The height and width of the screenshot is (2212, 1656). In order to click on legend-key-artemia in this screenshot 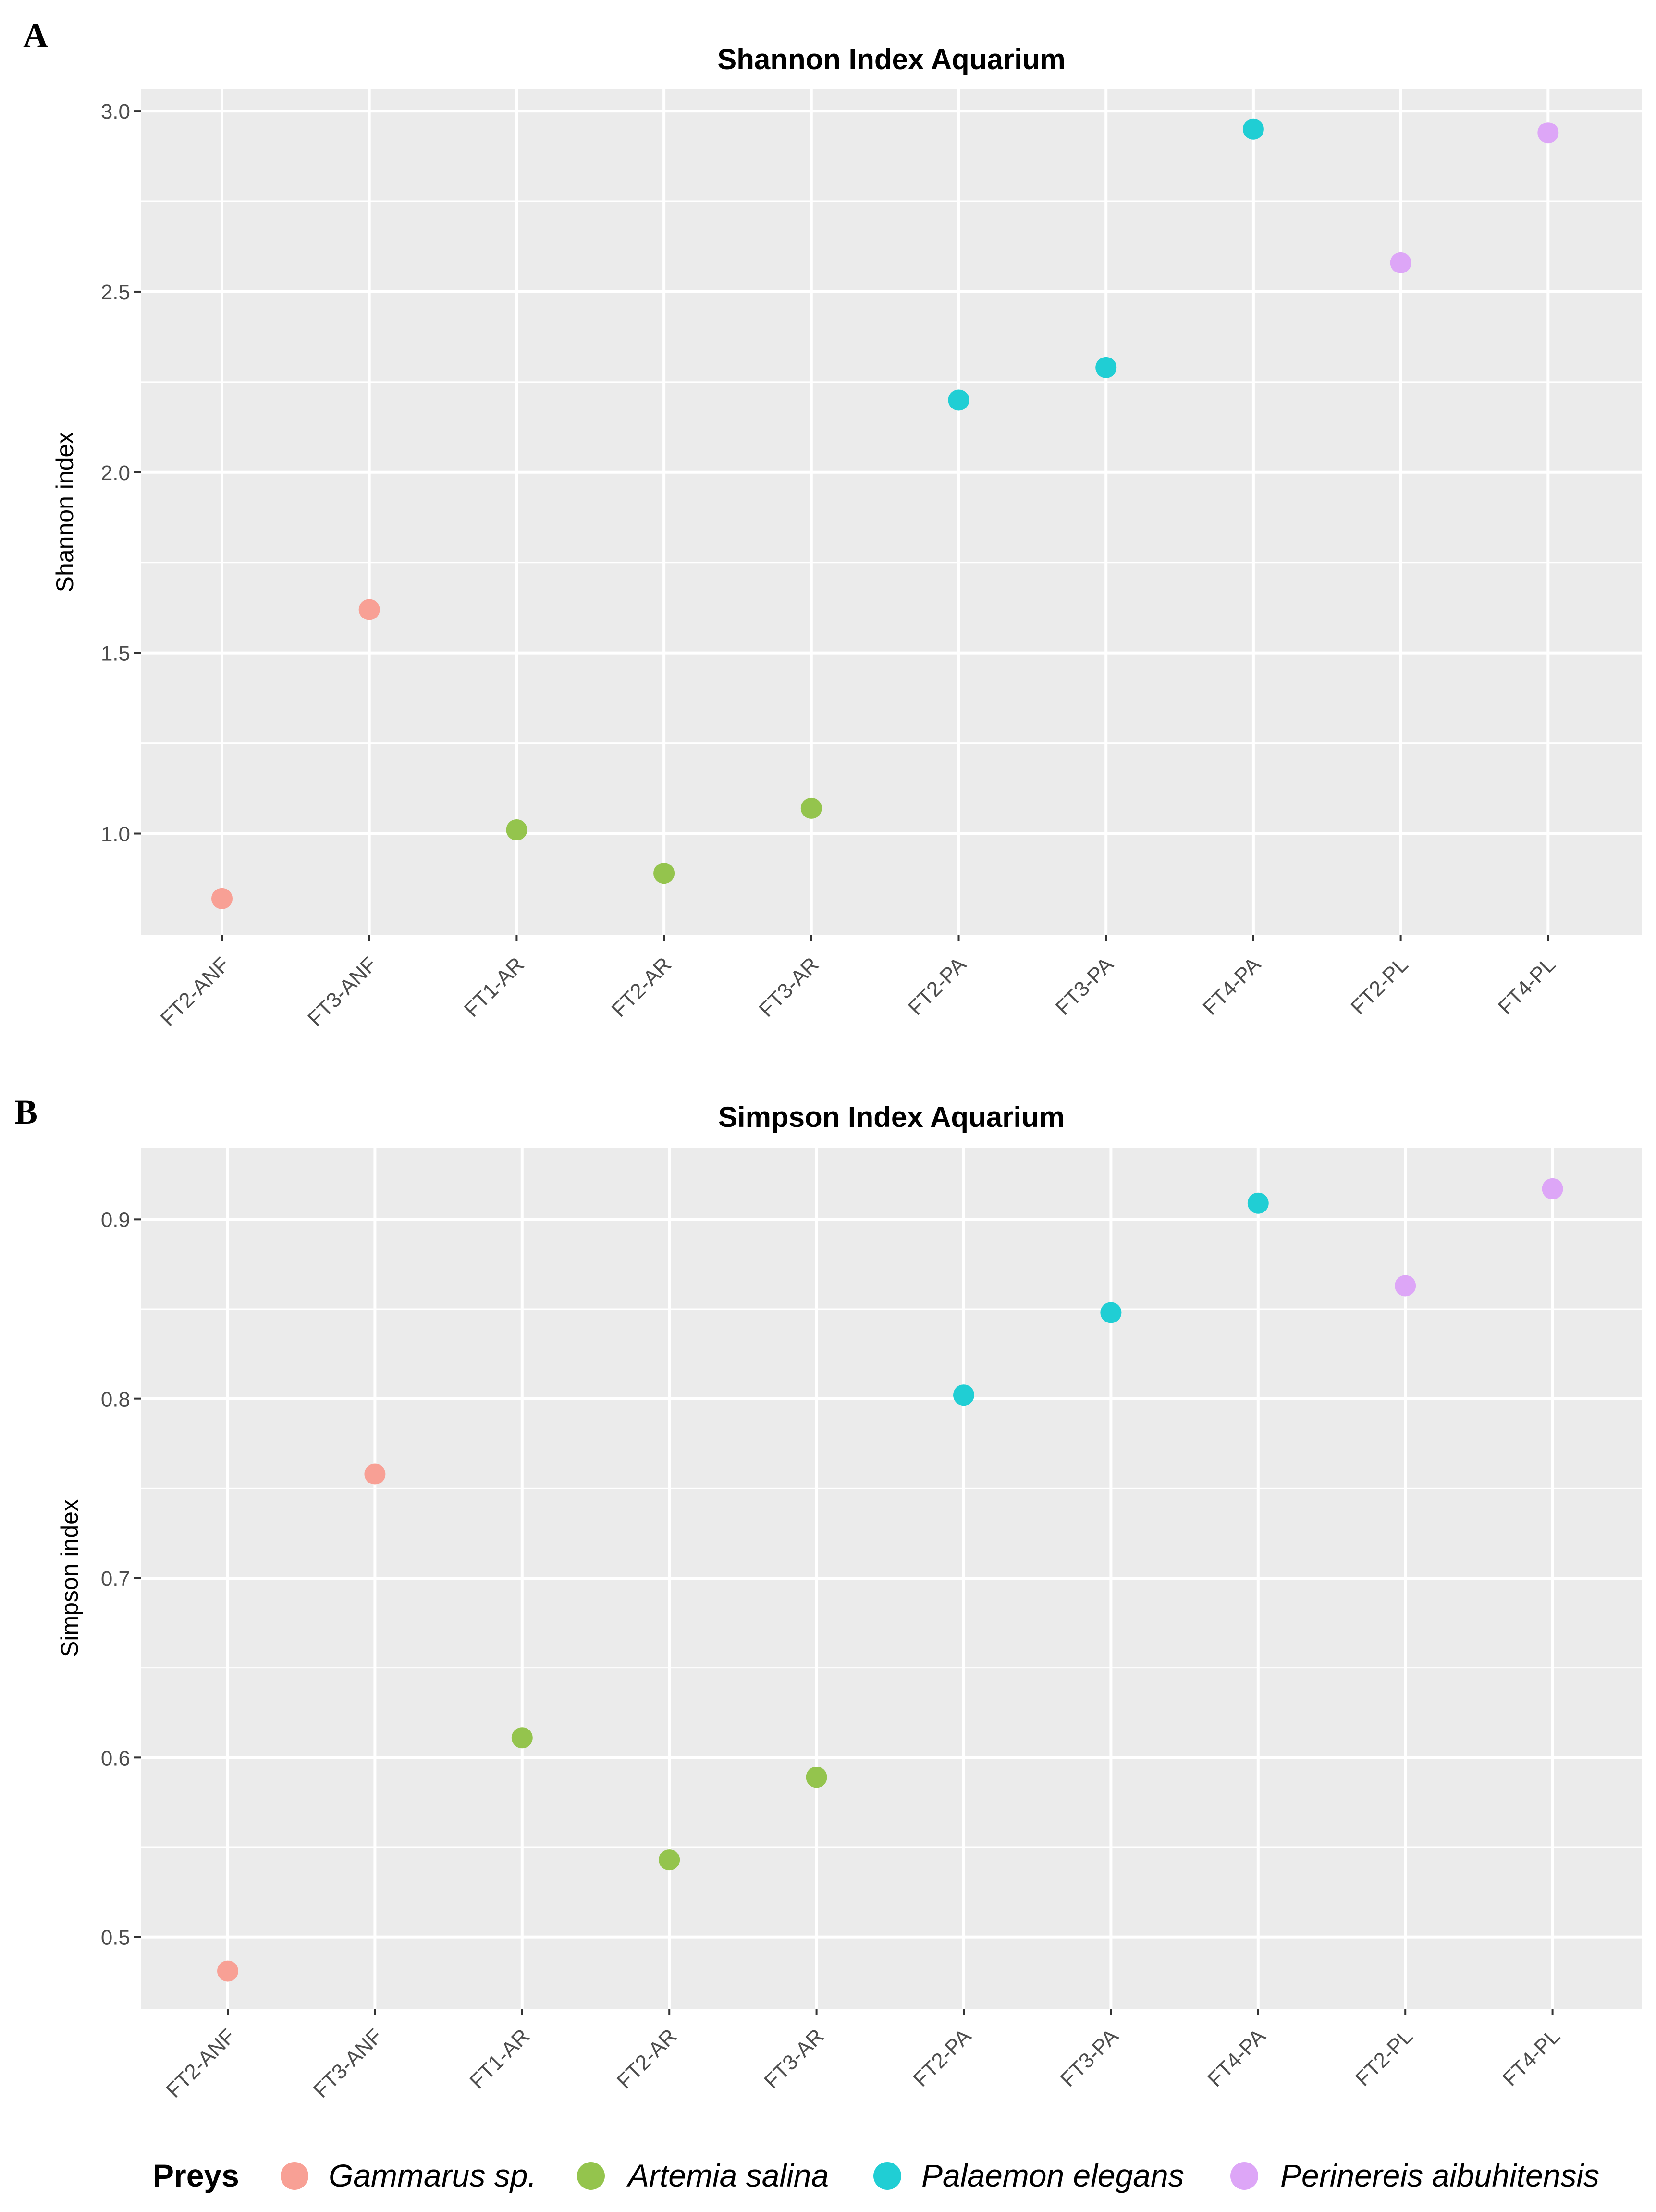, I will do `click(591, 2176)`.